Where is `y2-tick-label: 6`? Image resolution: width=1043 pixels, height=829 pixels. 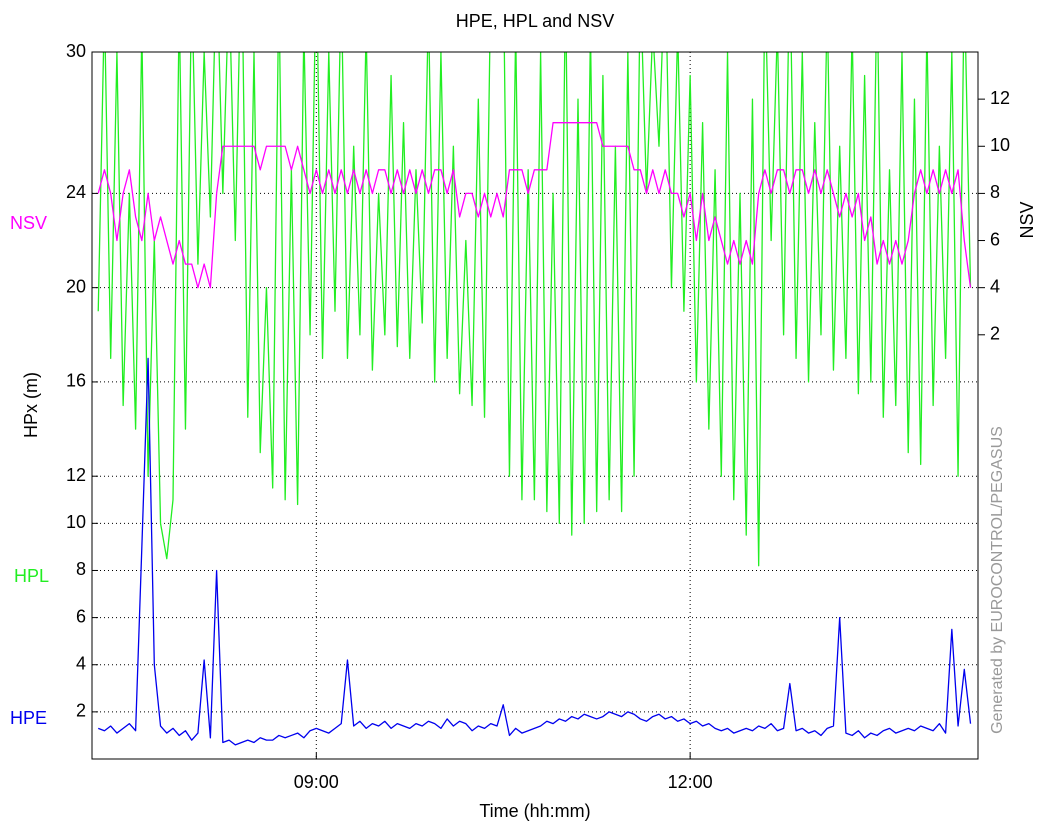 y2-tick-label: 6 is located at coordinates (995, 239).